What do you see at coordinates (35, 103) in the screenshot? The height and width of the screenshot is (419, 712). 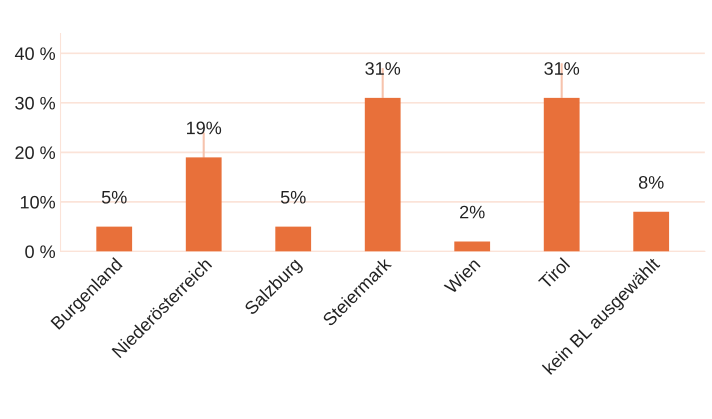 I see `y-tick-label: 30 %` at bounding box center [35, 103].